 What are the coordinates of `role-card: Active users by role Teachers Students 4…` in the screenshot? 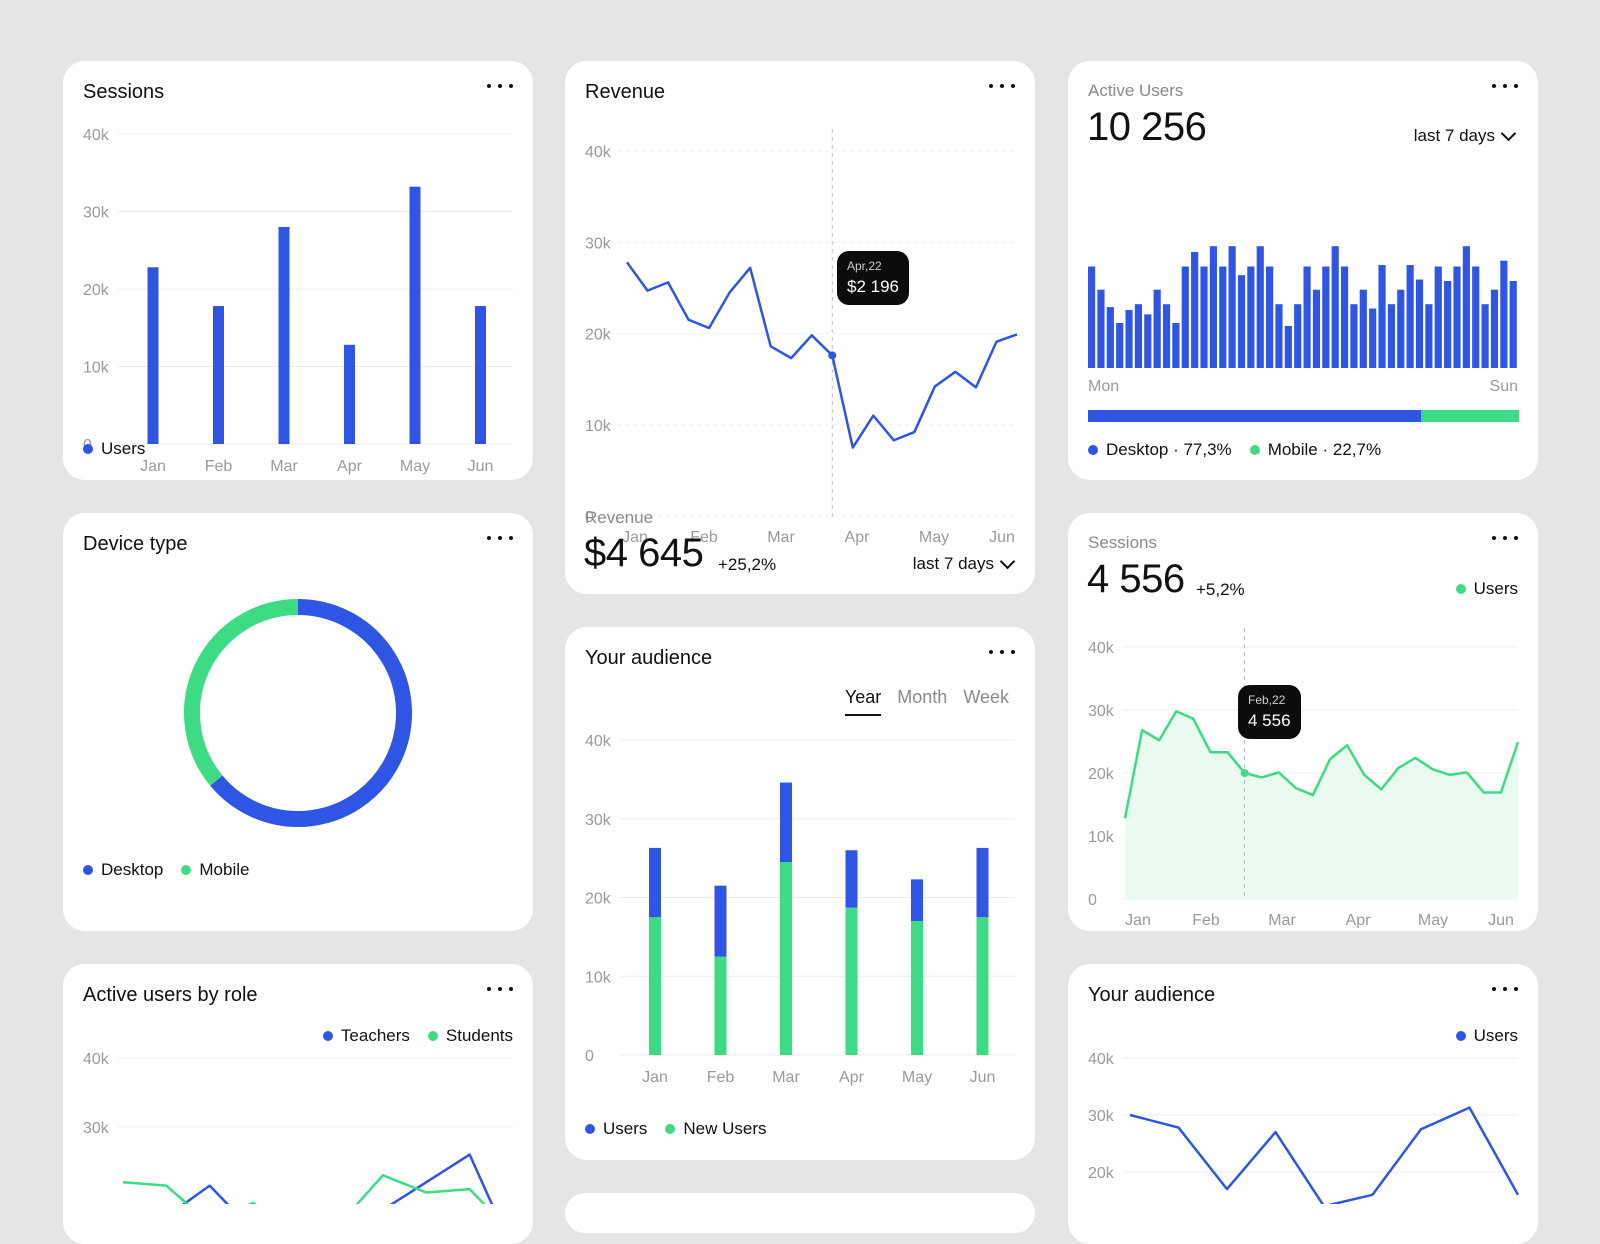 It's located at (298, 1104).